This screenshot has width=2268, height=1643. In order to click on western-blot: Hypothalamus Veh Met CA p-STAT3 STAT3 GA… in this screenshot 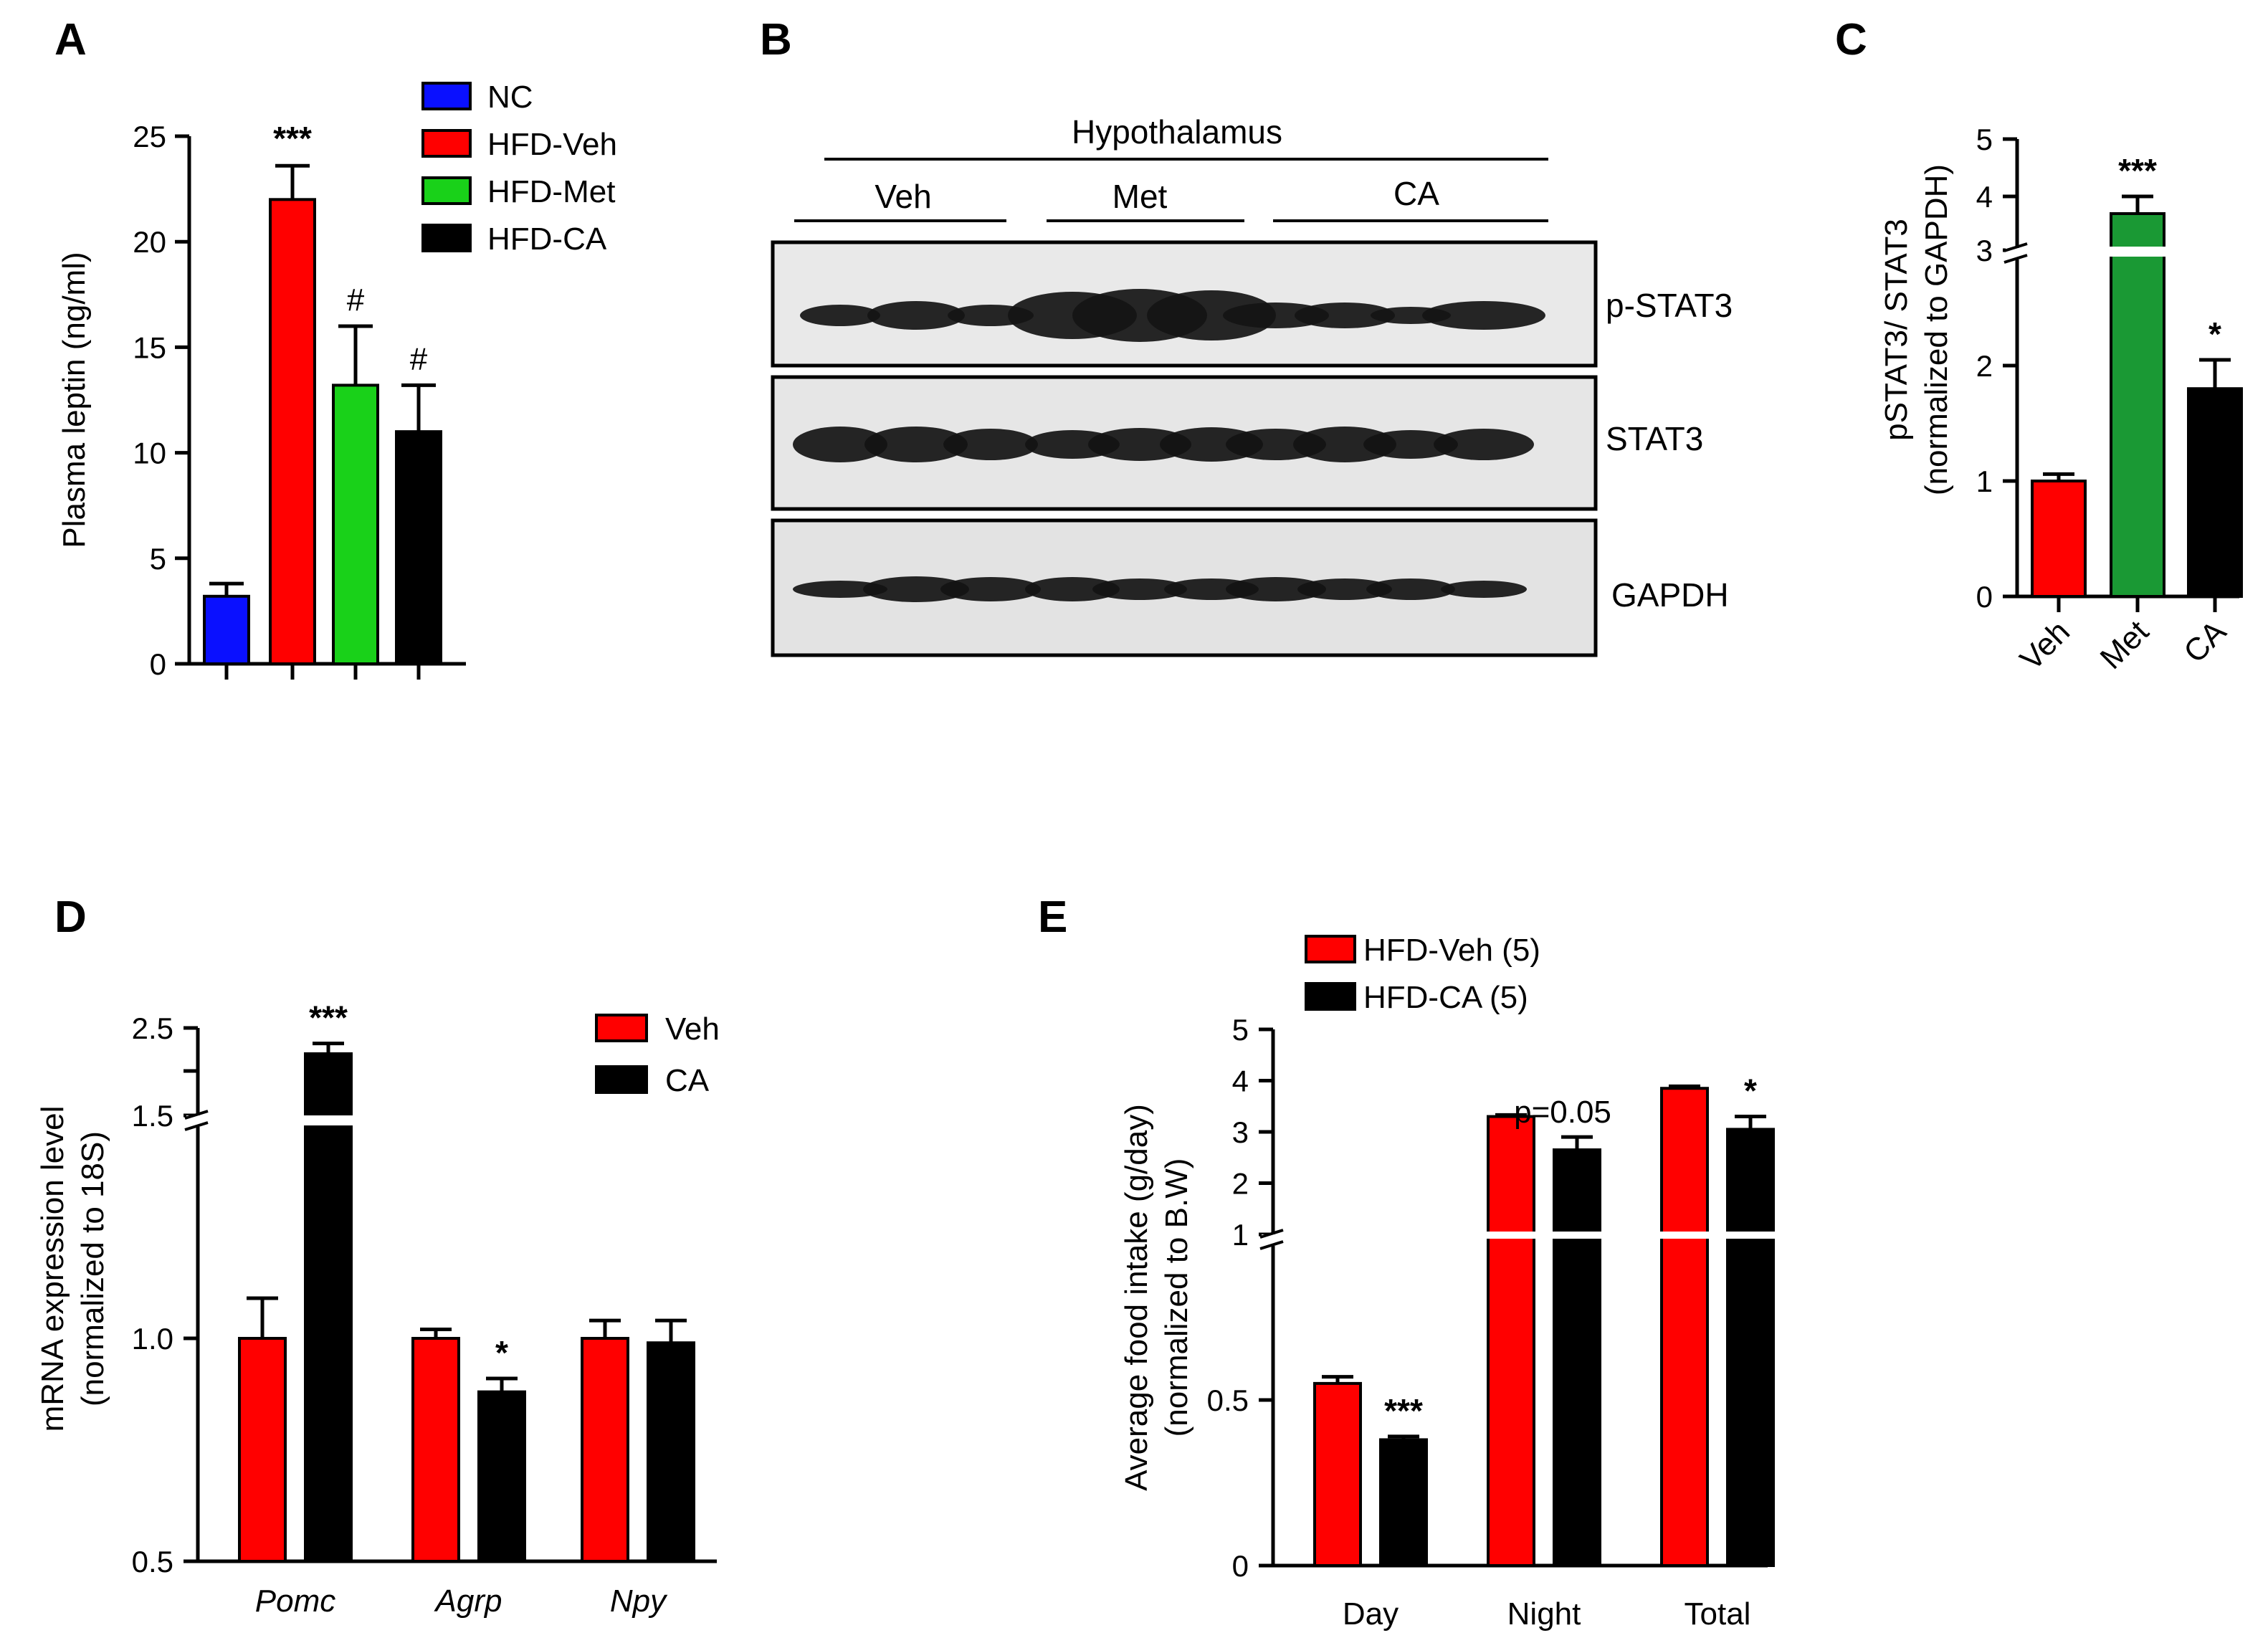, I will do `click(1252, 385)`.